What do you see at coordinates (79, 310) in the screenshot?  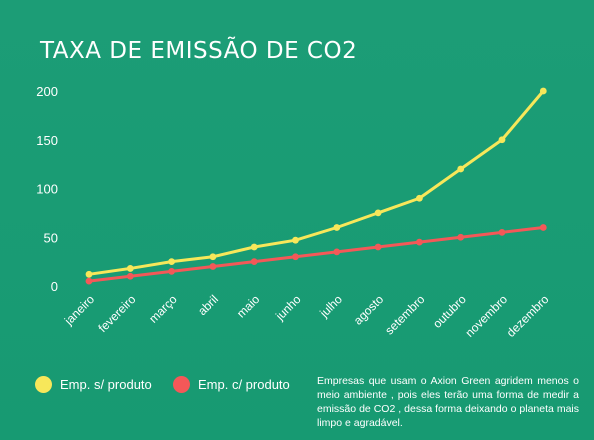 I see `x-tick-label: janeiro` at bounding box center [79, 310].